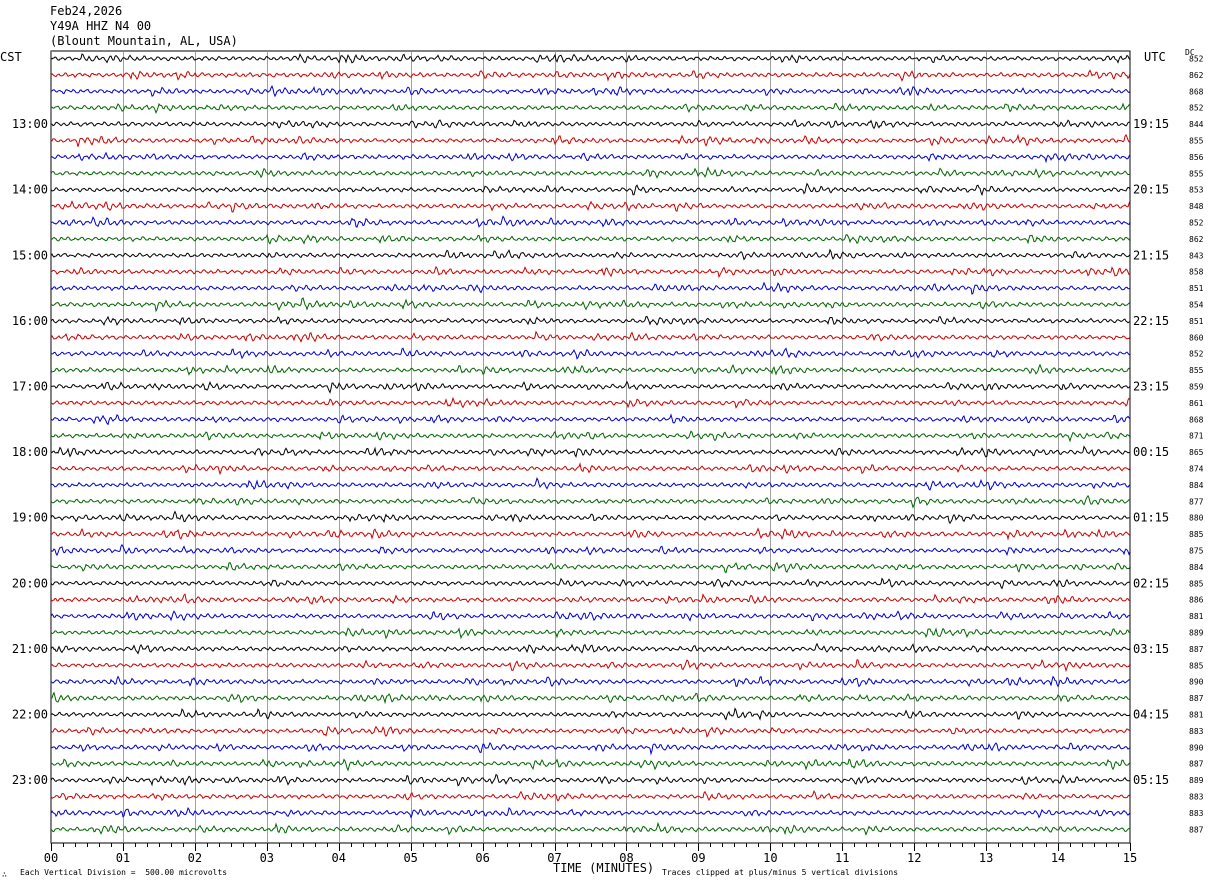 The image size is (1210, 886). What do you see at coordinates (410, 858) in the screenshot?
I see `x-tick-label: 05` at bounding box center [410, 858].